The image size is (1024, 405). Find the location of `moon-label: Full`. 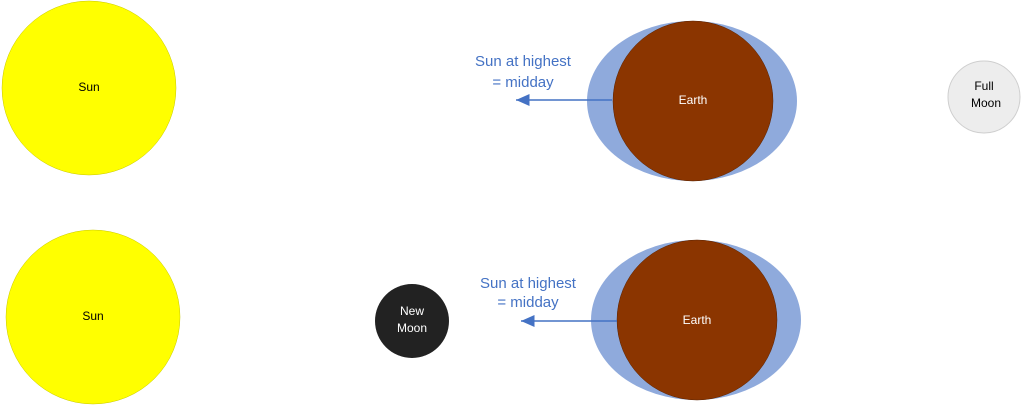

moon-label: Full is located at coordinates (983, 86).